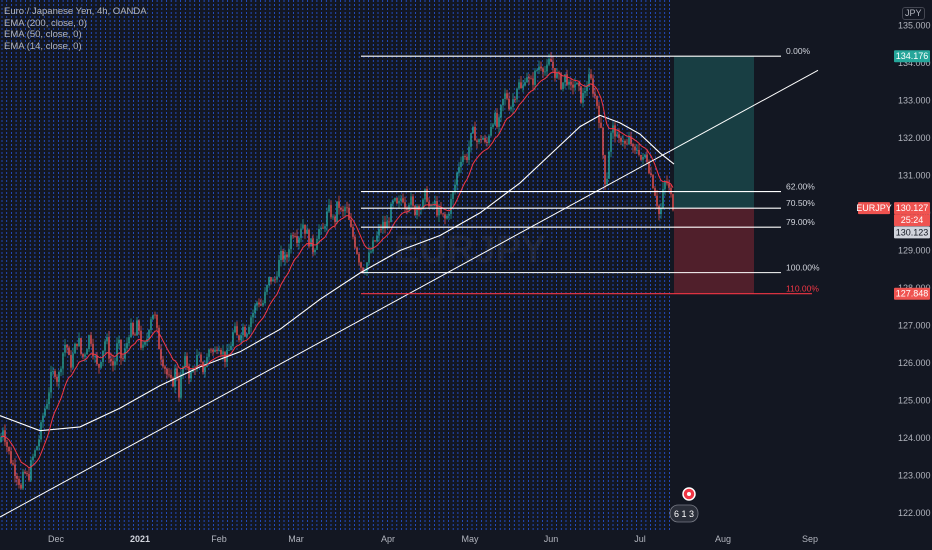 The height and width of the screenshot is (550, 932). What do you see at coordinates (470, 250) in the screenshot?
I see `symbol-watermark: EURJPY` at bounding box center [470, 250].